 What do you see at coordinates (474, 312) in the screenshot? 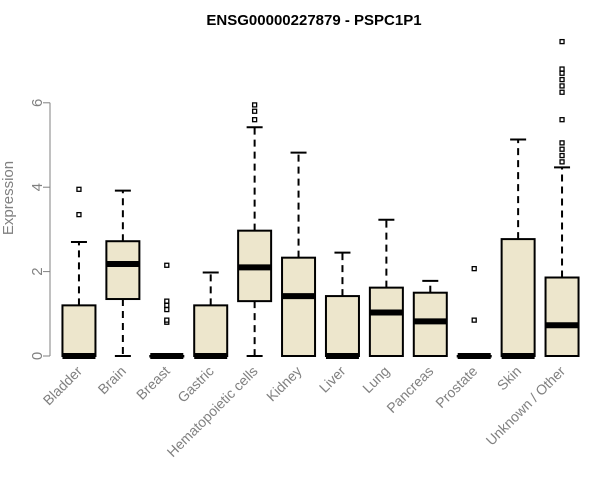
I see `box-prostate` at bounding box center [474, 312].